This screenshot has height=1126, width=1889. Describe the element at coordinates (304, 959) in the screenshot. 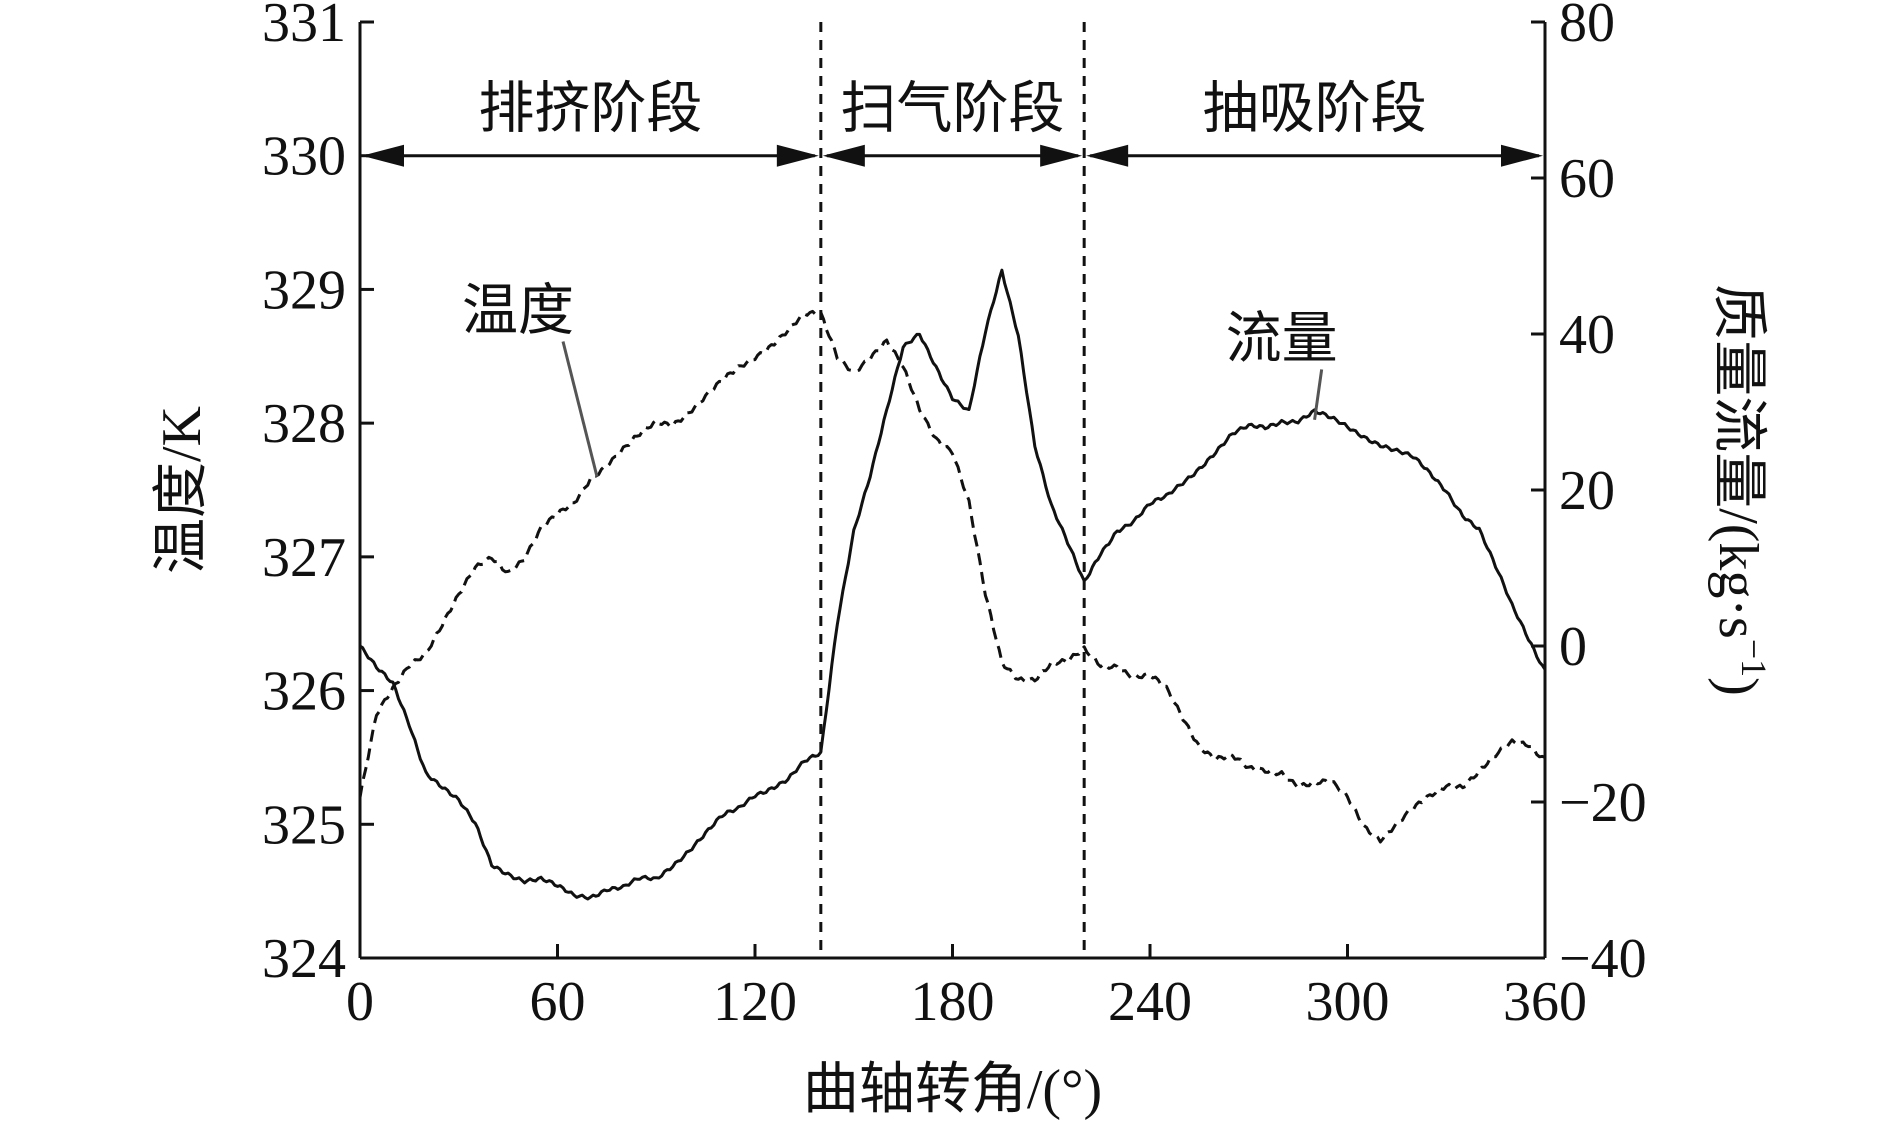

I see `y-left-tick-label: 324` at that location.